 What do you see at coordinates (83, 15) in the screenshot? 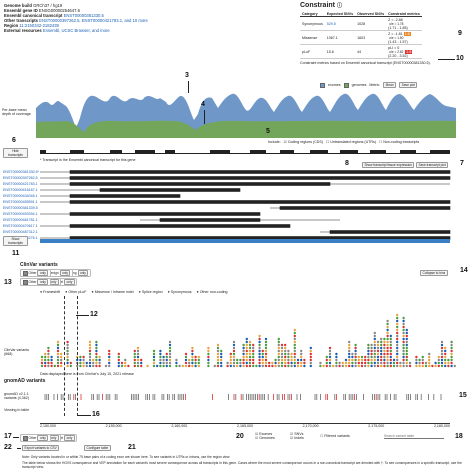
I see `canonical-transcript-link: ENST00000381330.5` at bounding box center [83, 15].